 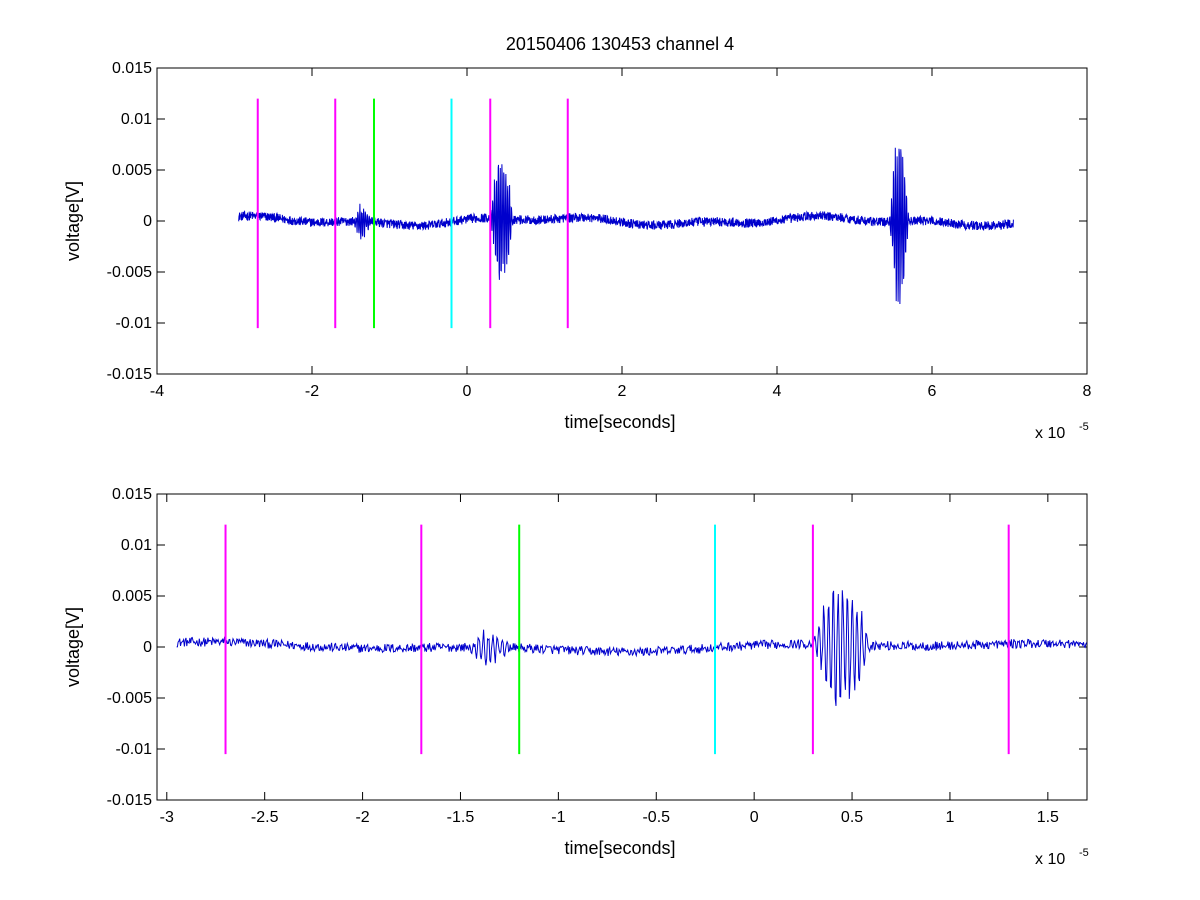 I want to click on x-tick-label: -2.5, so click(x=265, y=817).